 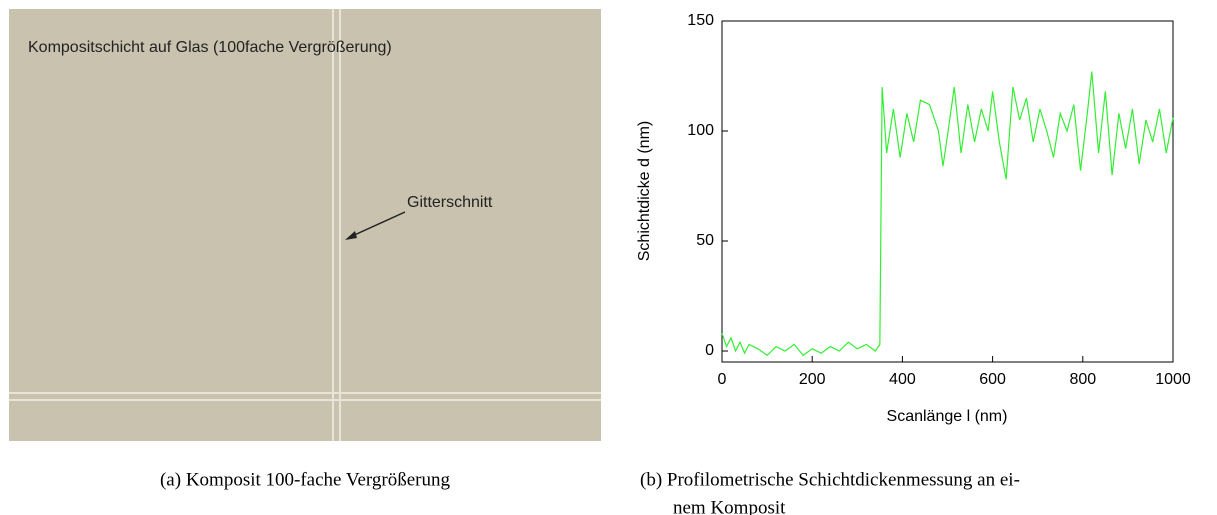 I want to click on x-tick-label: 400, so click(x=902, y=379).